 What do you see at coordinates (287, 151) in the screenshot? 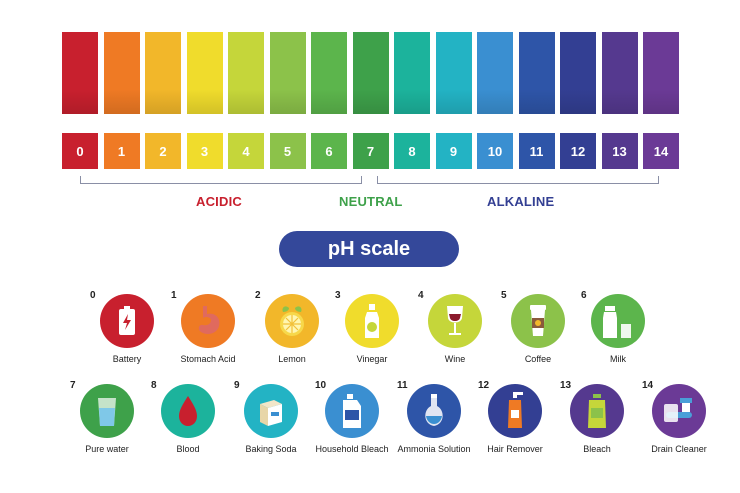
I see `ph-number-box: 5` at bounding box center [287, 151].